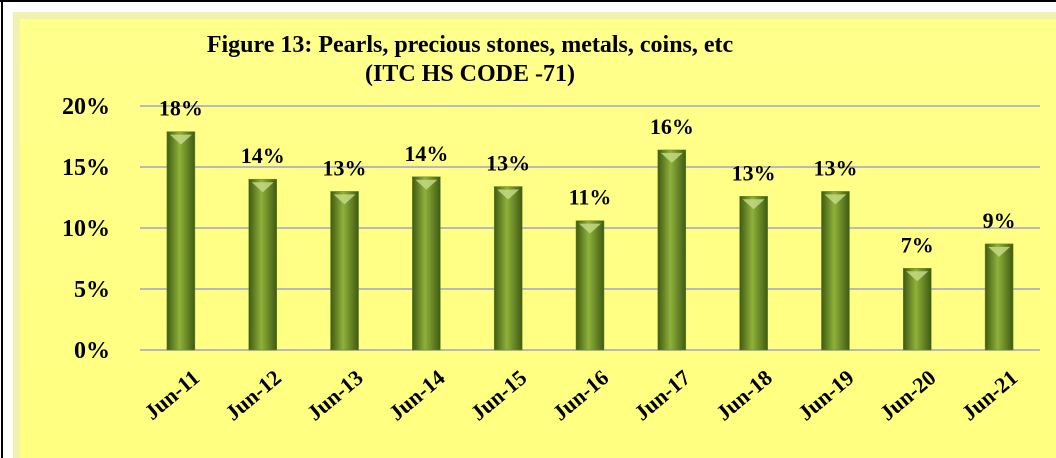 The width and height of the screenshot is (1056, 458). What do you see at coordinates (92, 351) in the screenshot?
I see `y-tick-label: 0%` at bounding box center [92, 351].